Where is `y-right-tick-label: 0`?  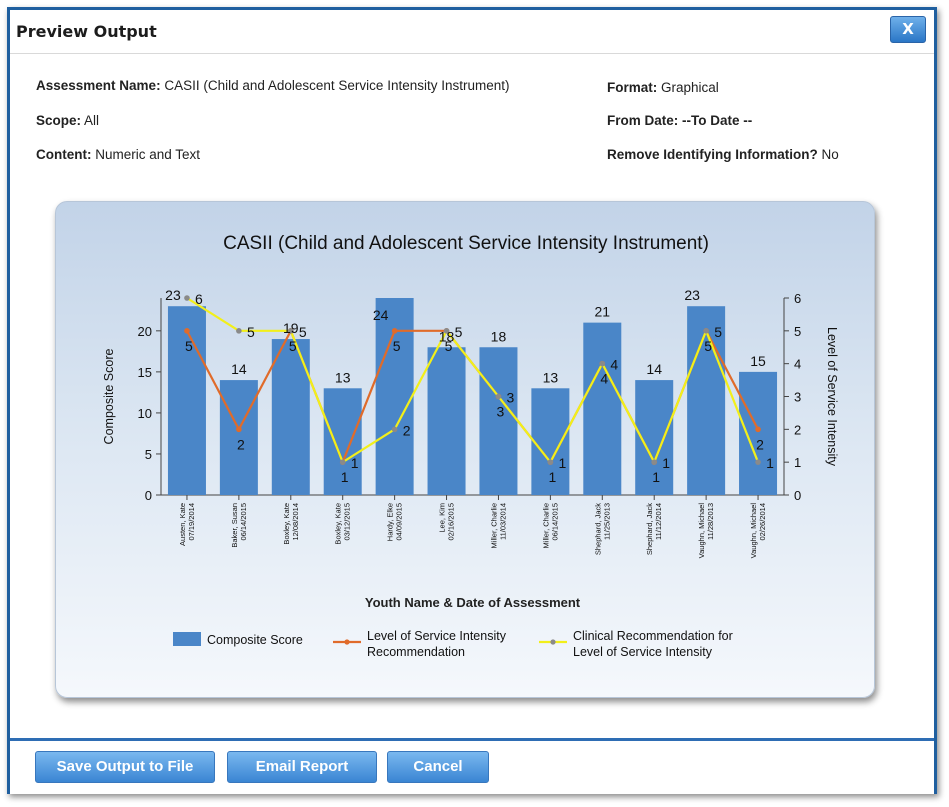
y-right-tick-label: 0 is located at coordinates (797, 495).